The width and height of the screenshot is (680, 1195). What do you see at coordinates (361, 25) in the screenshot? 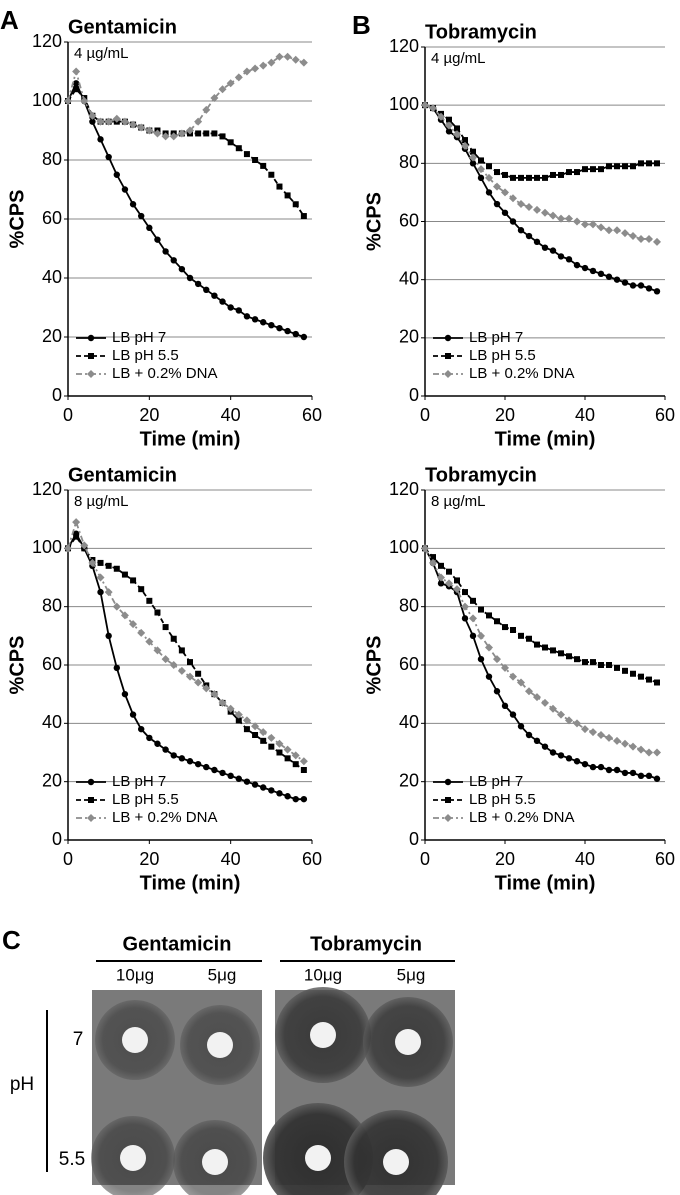
I see `panel-label: B` at bounding box center [361, 25].